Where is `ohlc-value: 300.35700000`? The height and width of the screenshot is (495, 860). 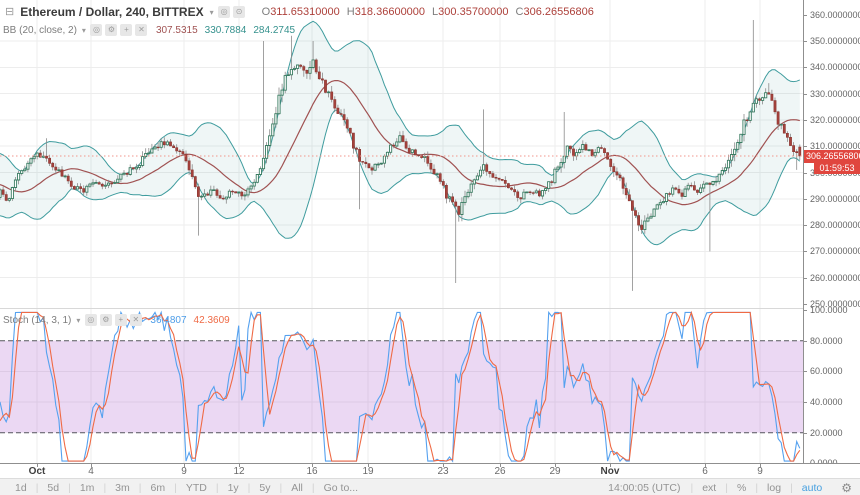
ohlc-value: 300.35700000 is located at coordinates (473, 12).